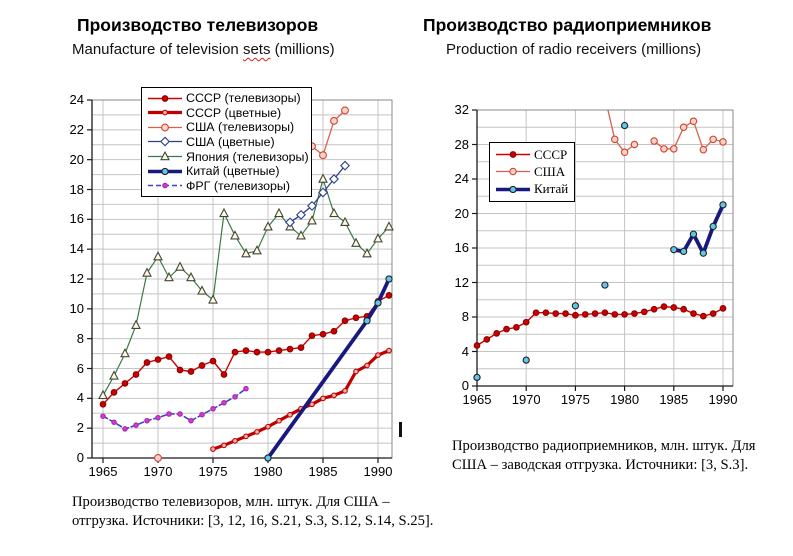  What do you see at coordinates (157, 49) in the screenshot?
I see `left-chart-subtitle-pre: Manufacture of television` at bounding box center [157, 49].